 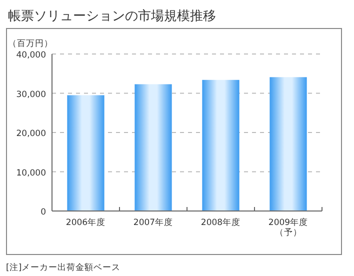 I want to click on x-tick-label: 2009年度（予）, so click(x=288, y=227).